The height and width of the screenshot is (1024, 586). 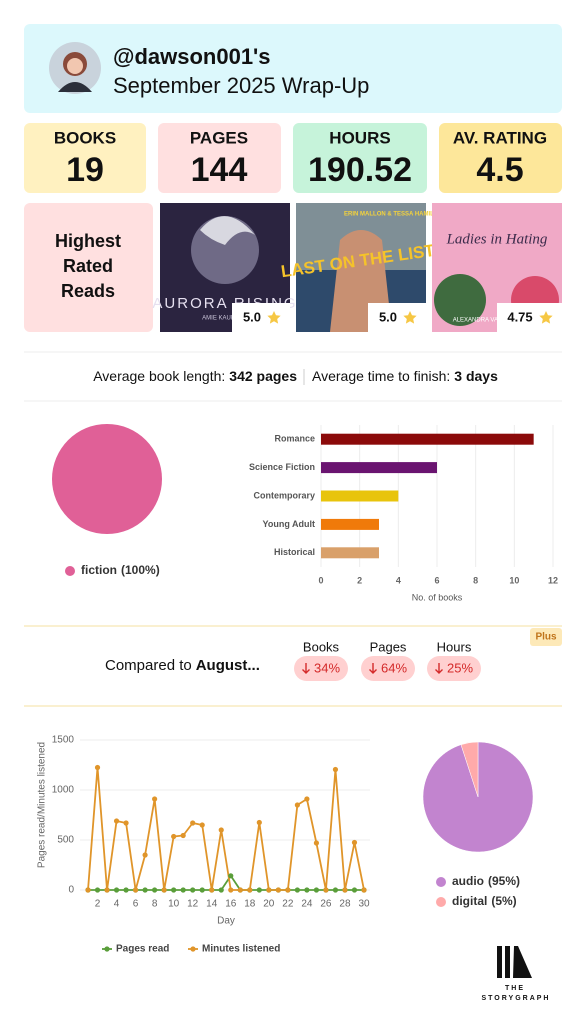 What do you see at coordinates (71, 890) in the screenshot?
I see `y-tick-label: 0` at bounding box center [71, 890].